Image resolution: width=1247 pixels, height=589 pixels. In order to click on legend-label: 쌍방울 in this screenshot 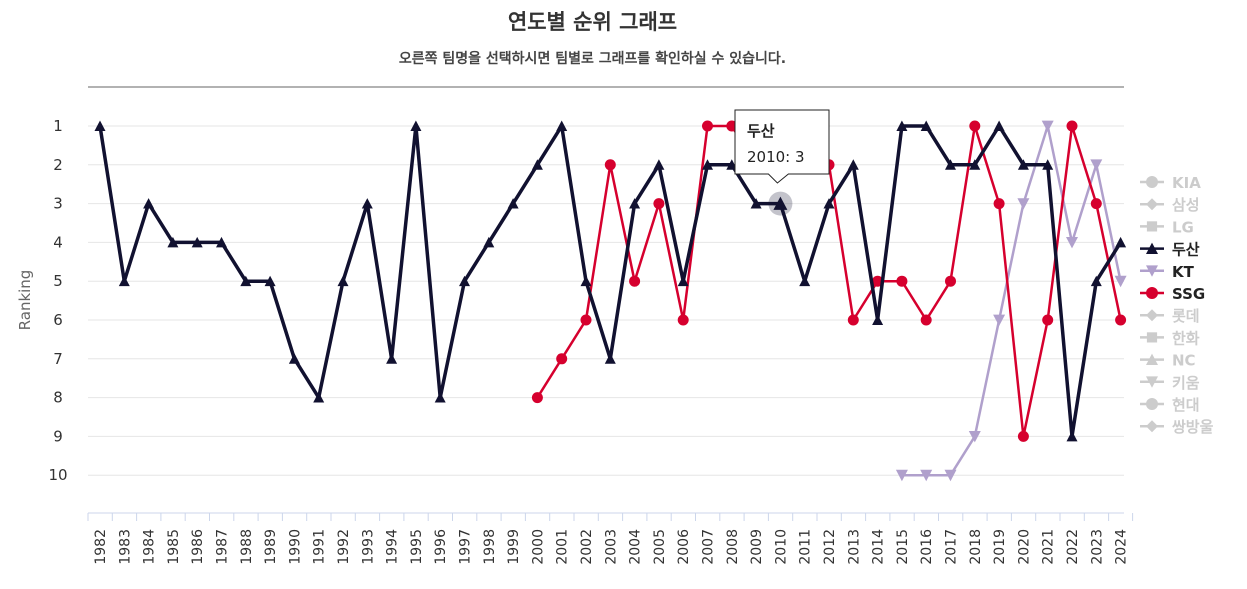, I will do `click(1193, 427)`.